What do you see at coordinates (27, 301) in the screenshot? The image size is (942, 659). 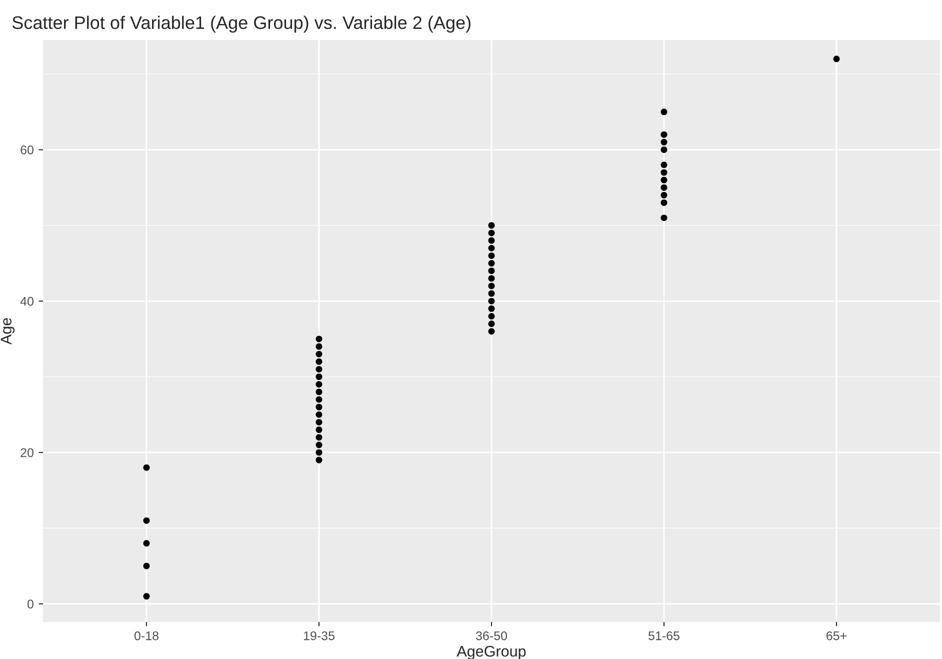 I see `y-tick-label: 40` at bounding box center [27, 301].